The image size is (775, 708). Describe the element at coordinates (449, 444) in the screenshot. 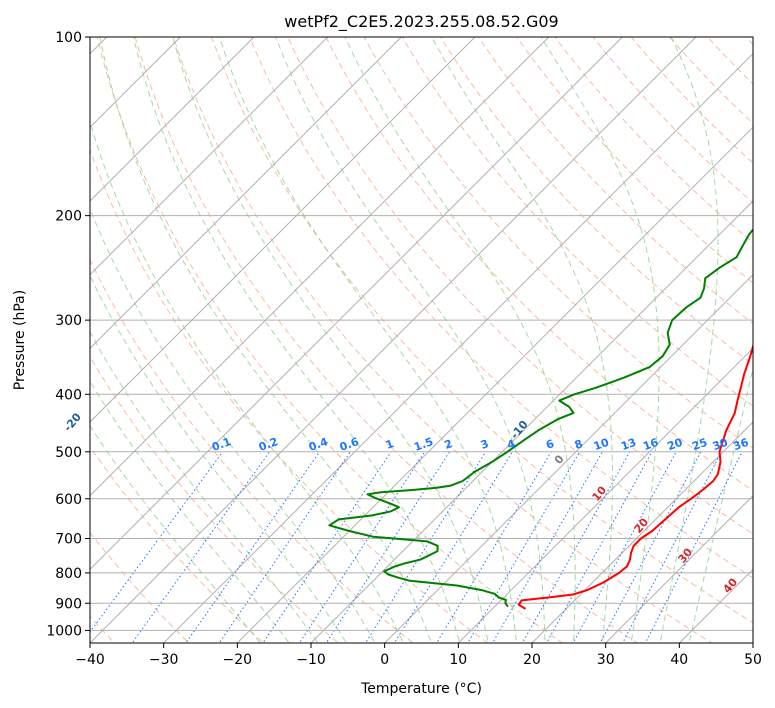

I see `mixing-ratio-label: 2` at that location.